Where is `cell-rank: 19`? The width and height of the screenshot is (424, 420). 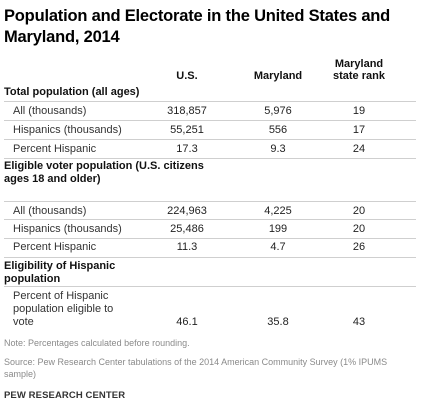 cell-rank: 19 is located at coordinates (359, 111).